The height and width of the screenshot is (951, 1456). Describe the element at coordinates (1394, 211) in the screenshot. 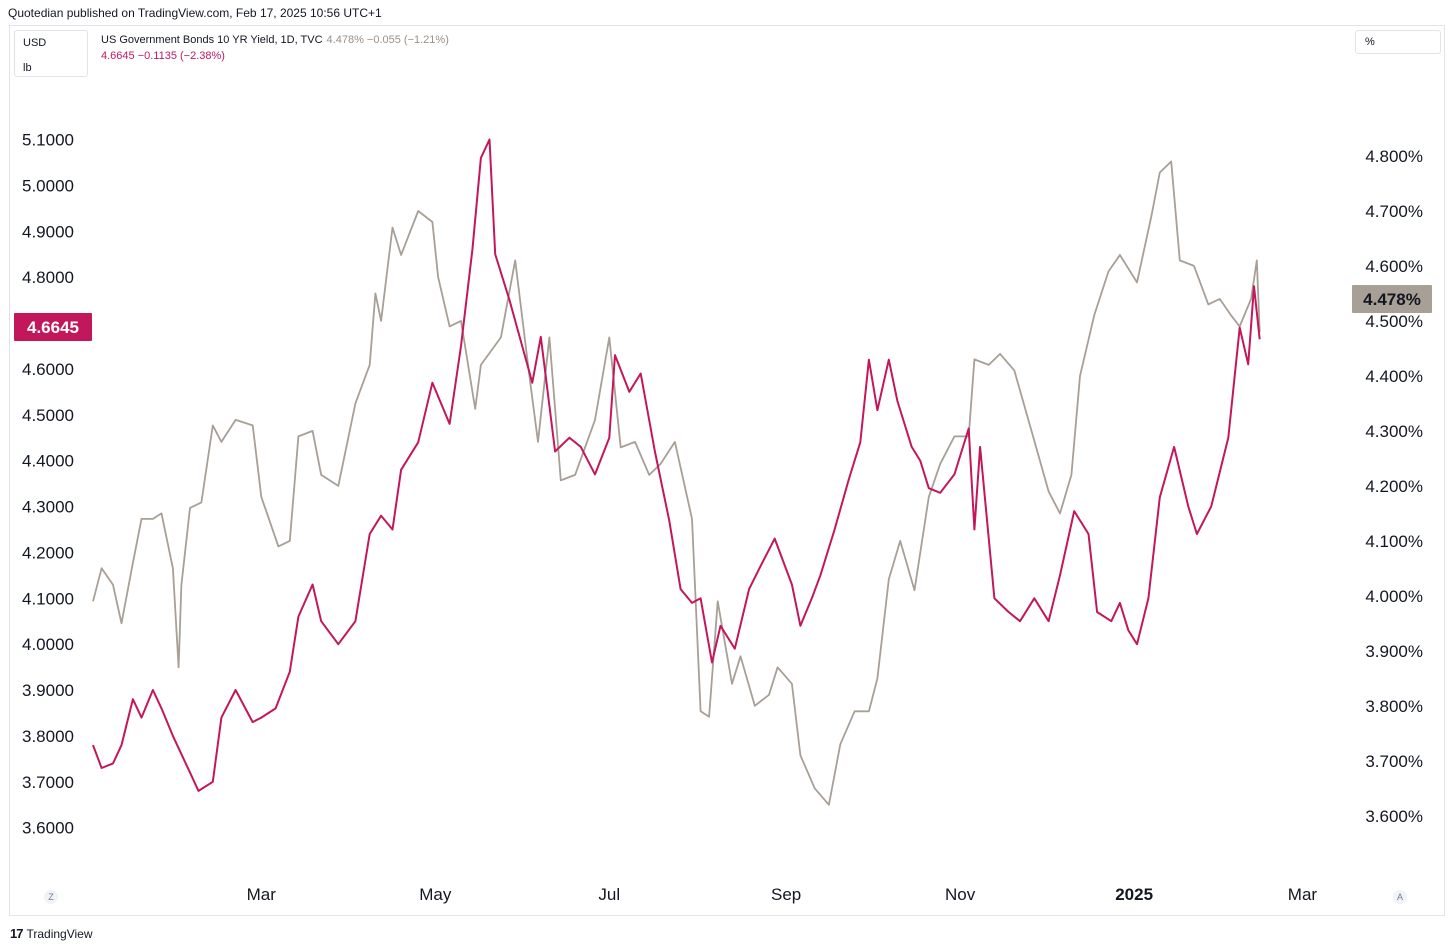

I see `right-tick-label: 4.700%` at that location.